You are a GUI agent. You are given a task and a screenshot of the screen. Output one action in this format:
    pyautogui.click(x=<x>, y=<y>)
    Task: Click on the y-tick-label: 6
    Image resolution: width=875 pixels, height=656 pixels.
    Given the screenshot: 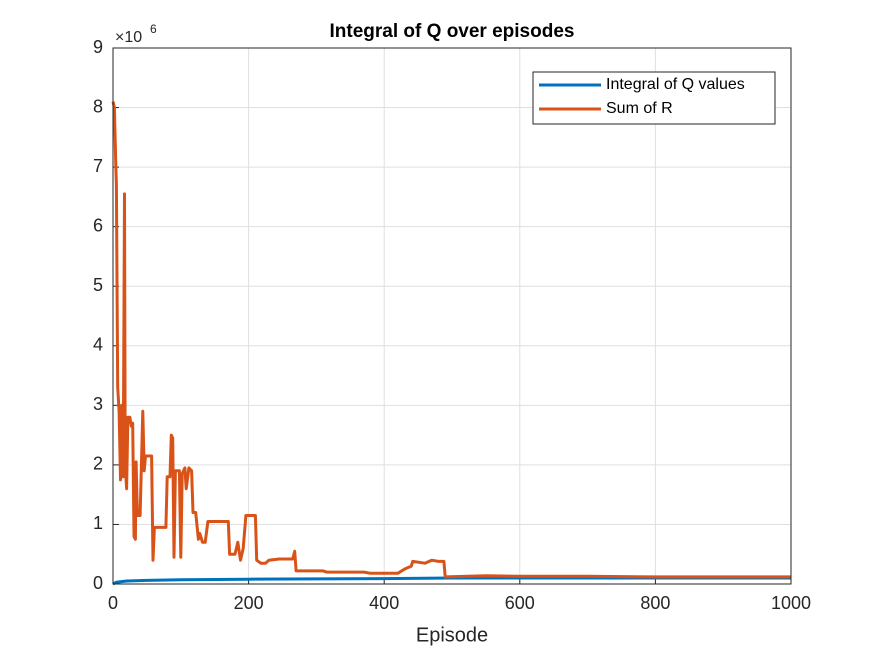 What is the action you would take?
    pyautogui.click(x=98, y=225)
    